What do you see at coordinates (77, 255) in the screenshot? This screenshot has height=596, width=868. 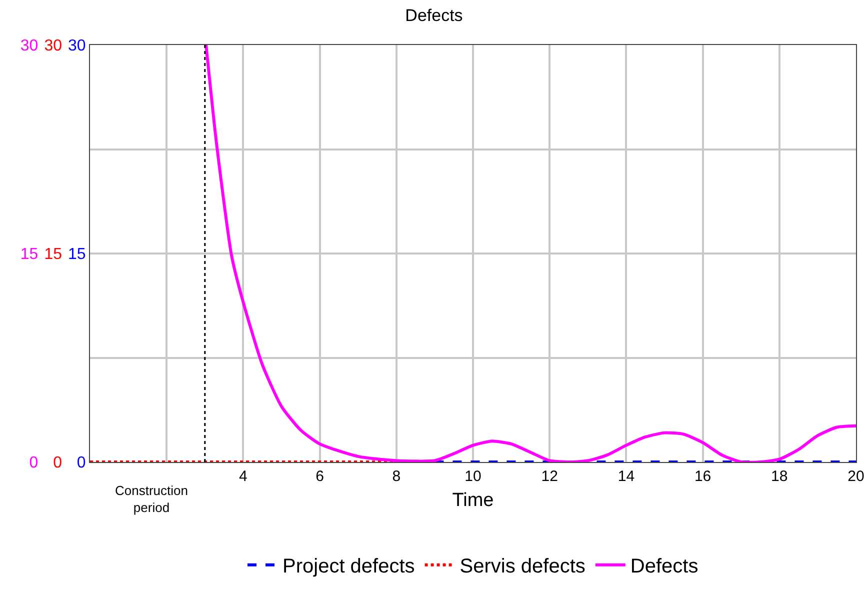 I see `y2-tick-label: 15` at bounding box center [77, 255].